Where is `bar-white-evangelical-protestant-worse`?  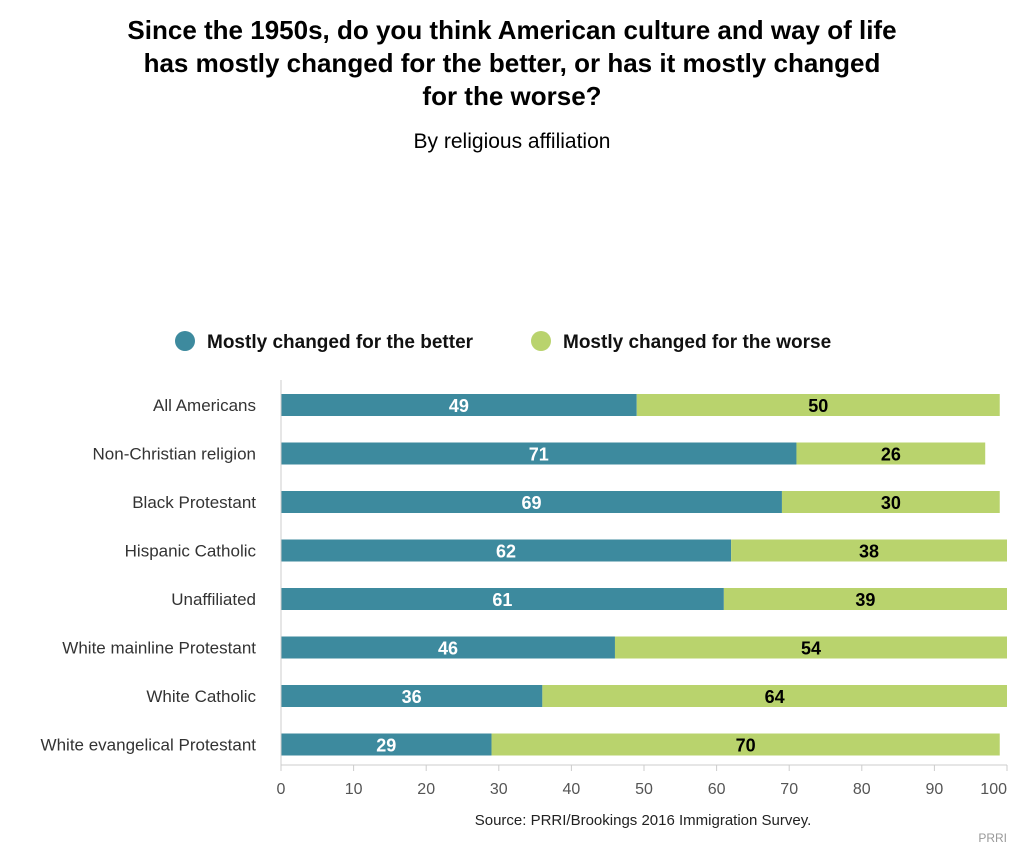 bar-white-evangelical-protestant-worse is located at coordinates (745, 744).